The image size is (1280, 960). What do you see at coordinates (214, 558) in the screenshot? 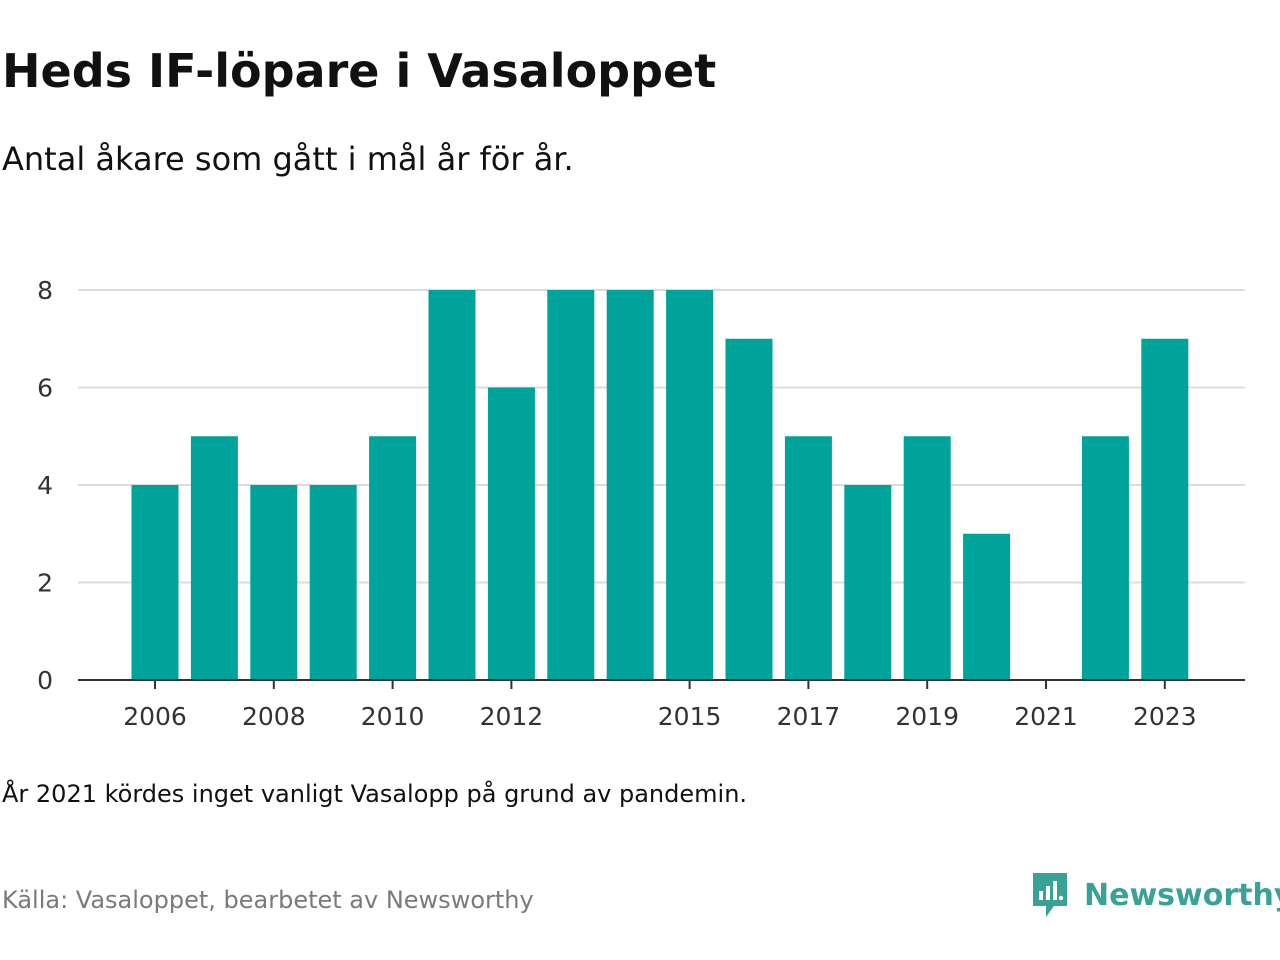
I see `bar-2007` at bounding box center [214, 558].